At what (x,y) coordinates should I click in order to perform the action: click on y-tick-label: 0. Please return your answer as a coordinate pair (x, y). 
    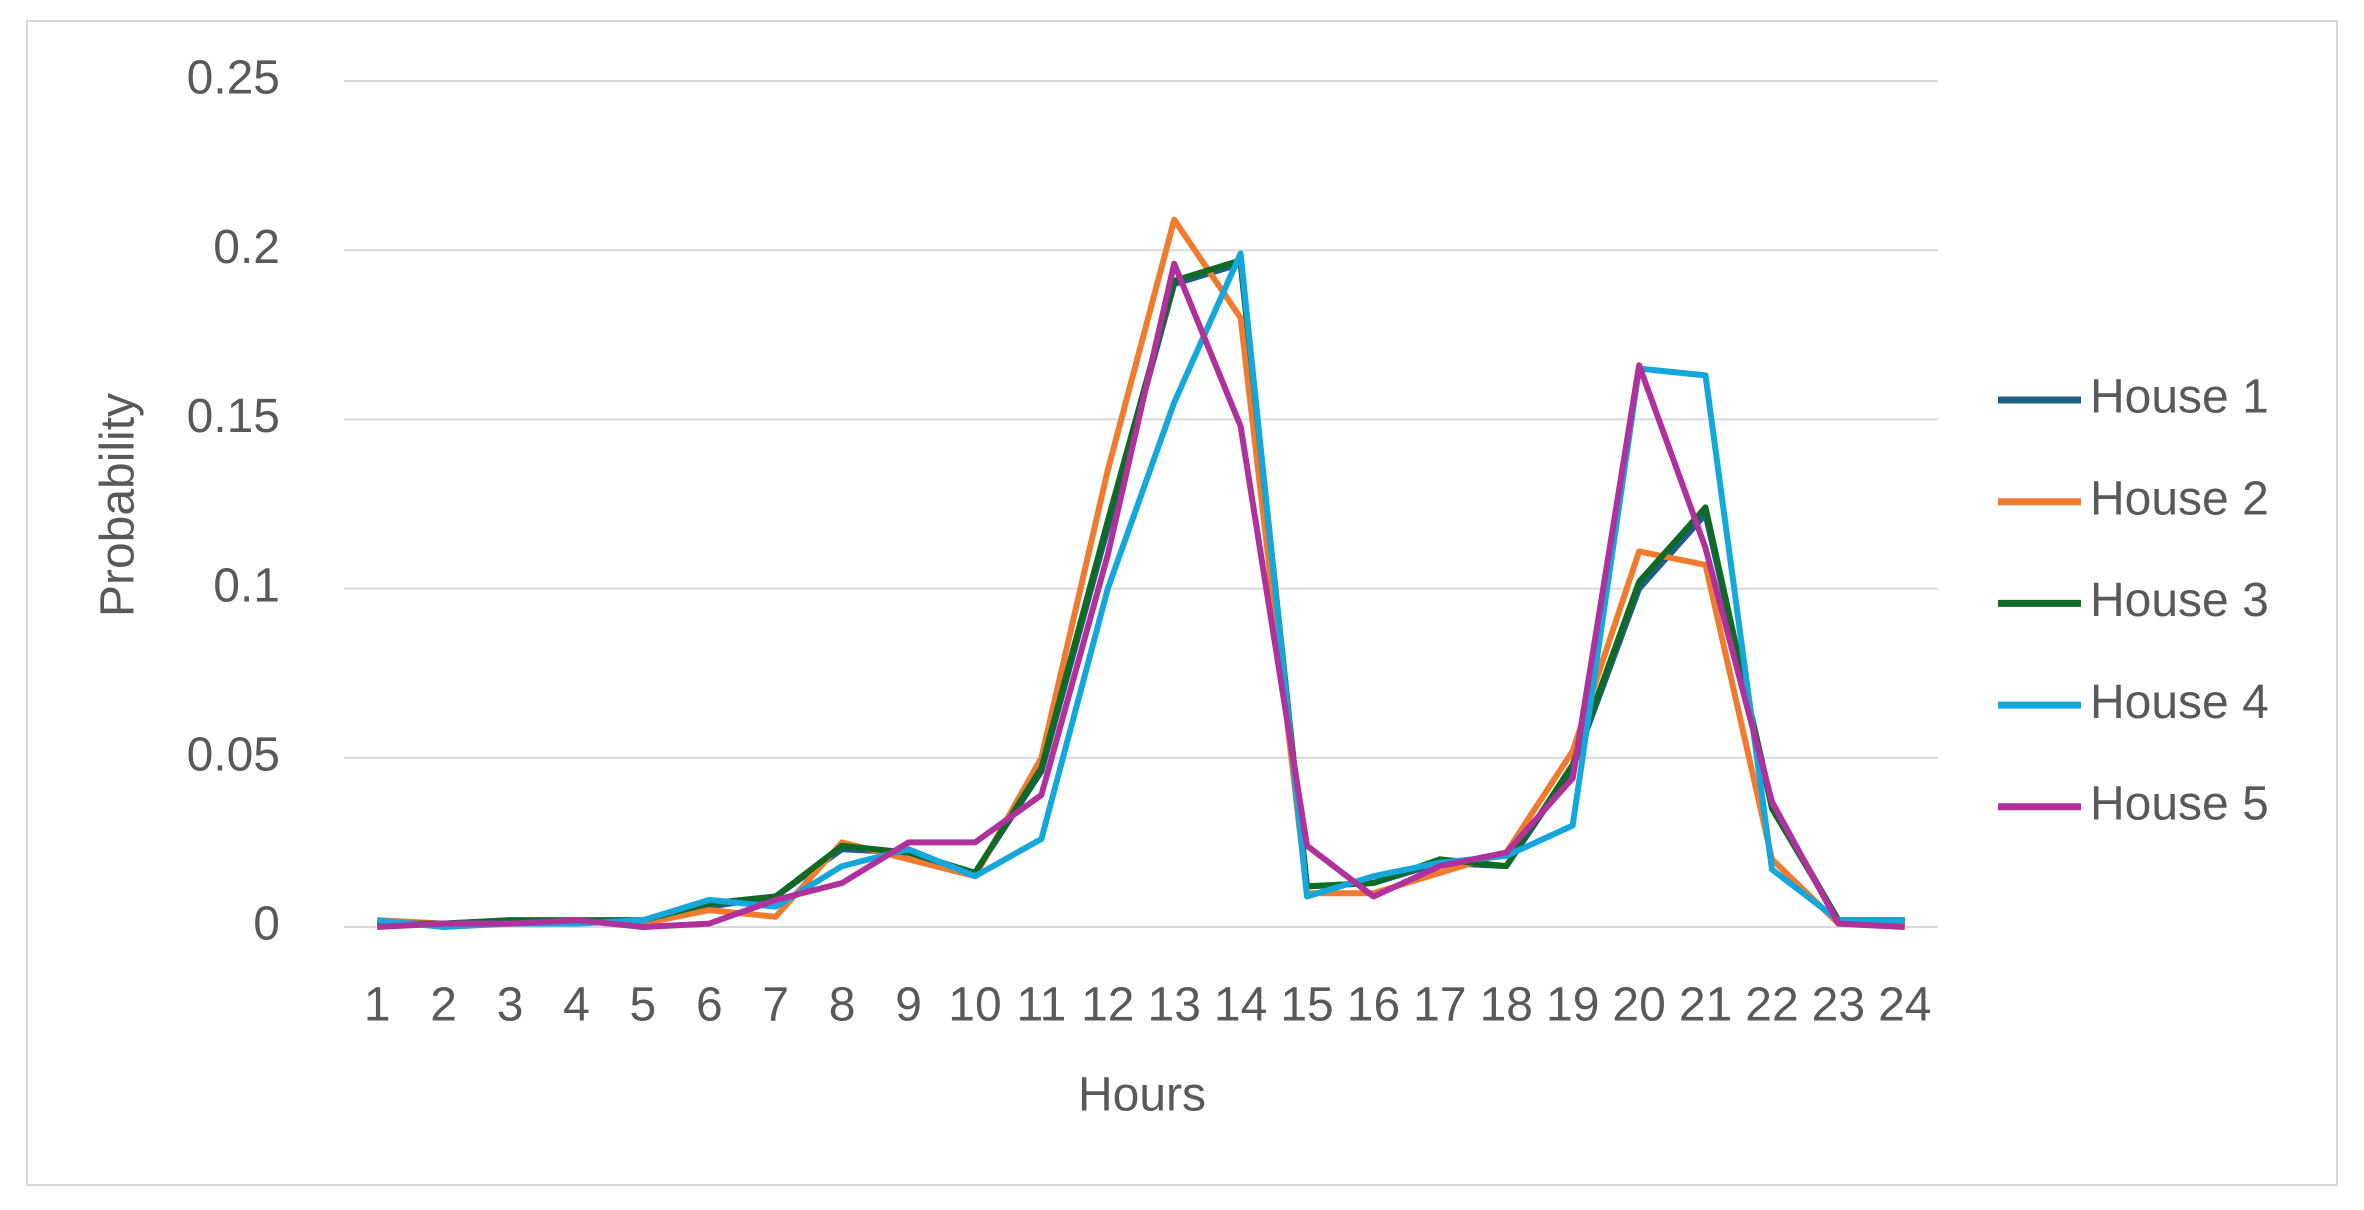
    Looking at the image, I should click on (266, 924).